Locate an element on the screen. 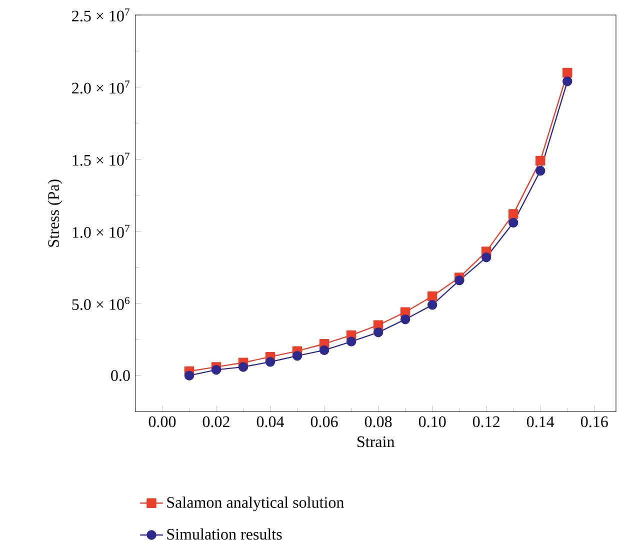 The width and height of the screenshot is (619, 553). y-tick-label: 1.5 × 10$^{7}$ is located at coordinates (101, 159).